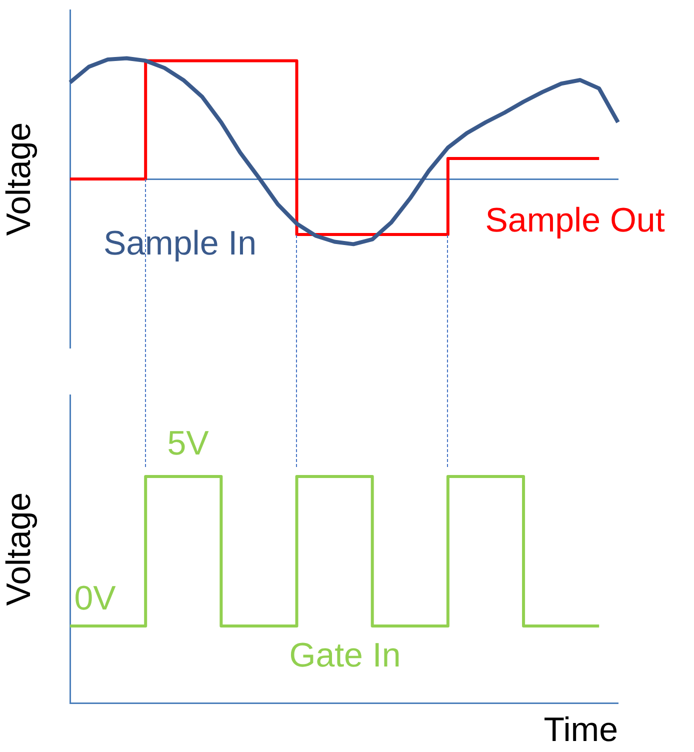 Image resolution: width=694 pixels, height=752 pixels. What do you see at coordinates (575, 220) in the screenshot?
I see `series-label: Sample Out` at bounding box center [575, 220].